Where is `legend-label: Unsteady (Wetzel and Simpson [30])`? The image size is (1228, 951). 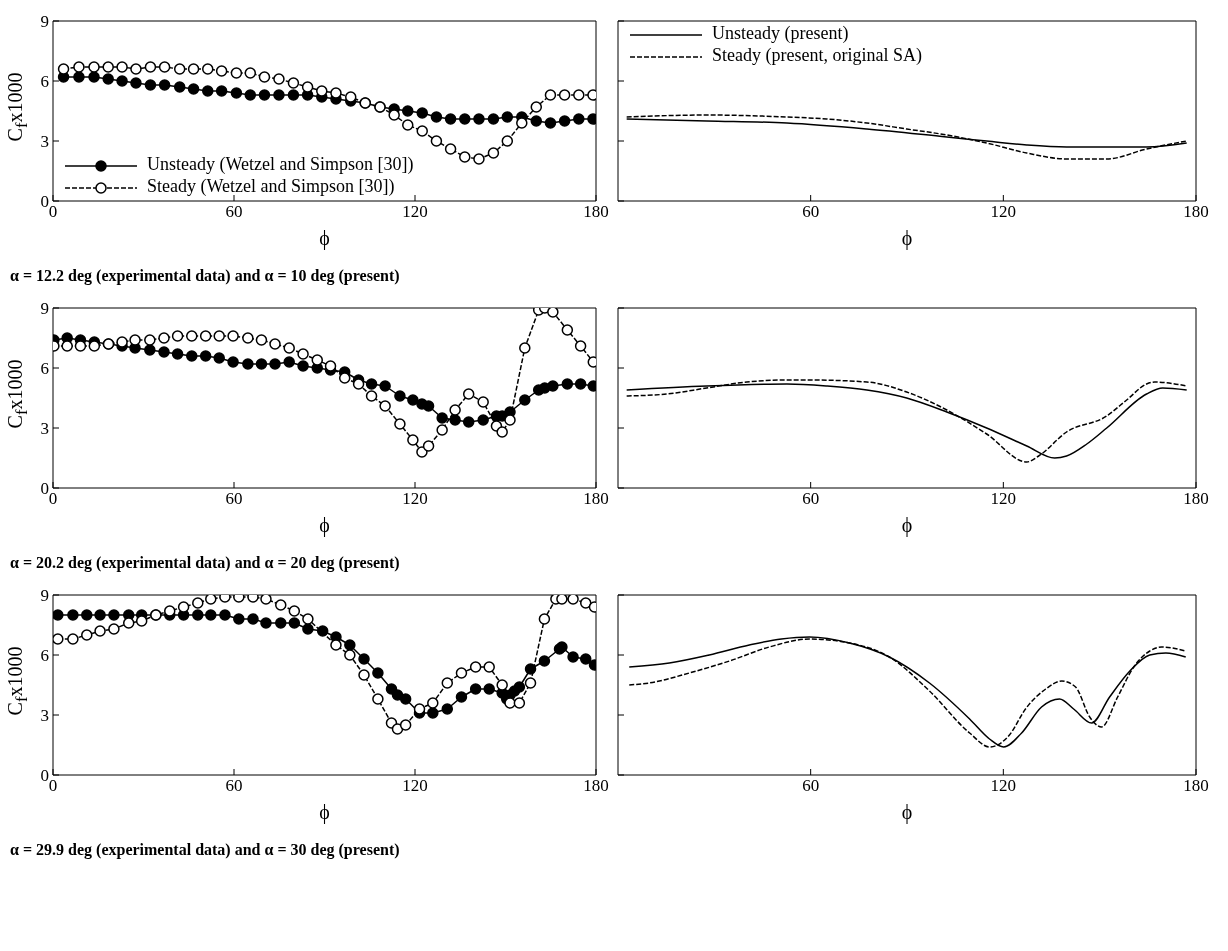
legend-label: Unsteady (Wetzel and Simpson [30]) is located at coordinates (280, 164).